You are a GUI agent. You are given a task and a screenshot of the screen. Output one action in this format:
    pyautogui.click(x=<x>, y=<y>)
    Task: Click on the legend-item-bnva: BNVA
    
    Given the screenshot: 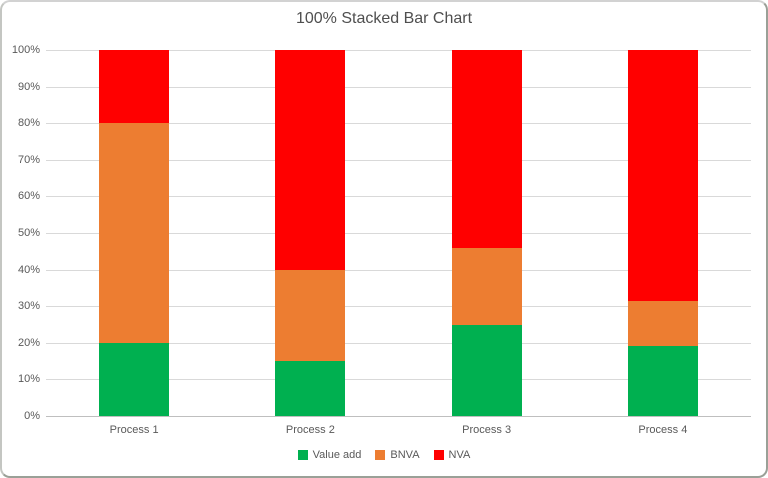 What is the action you would take?
    pyautogui.click(x=397, y=455)
    